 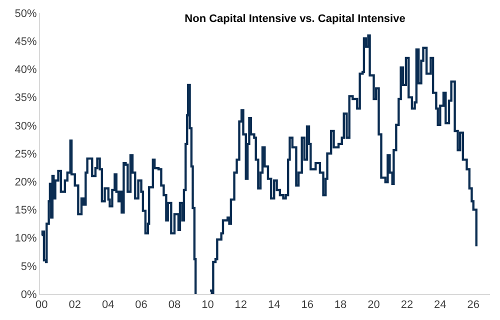 What do you see at coordinates (141, 305) in the screenshot?
I see `x-tick-label: 06` at bounding box center [141, 305].